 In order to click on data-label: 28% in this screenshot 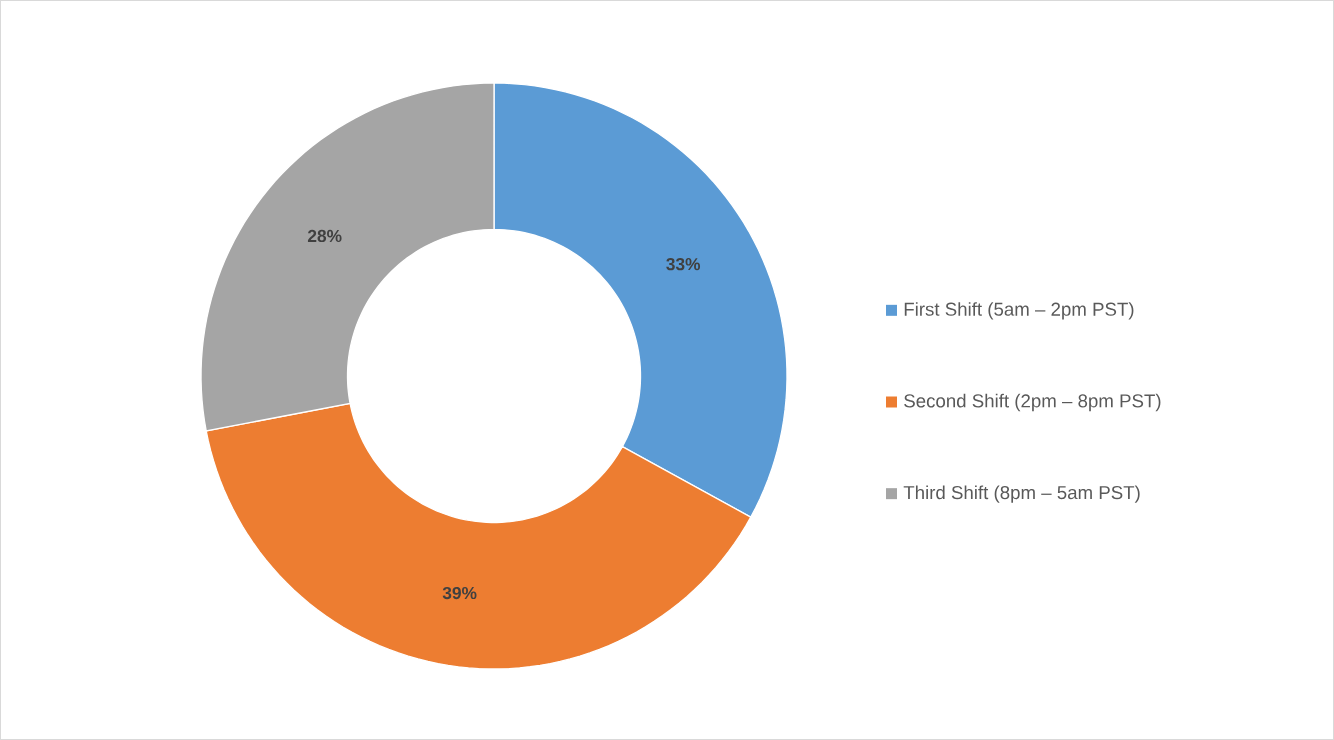, I will do `click(324, 236)`.